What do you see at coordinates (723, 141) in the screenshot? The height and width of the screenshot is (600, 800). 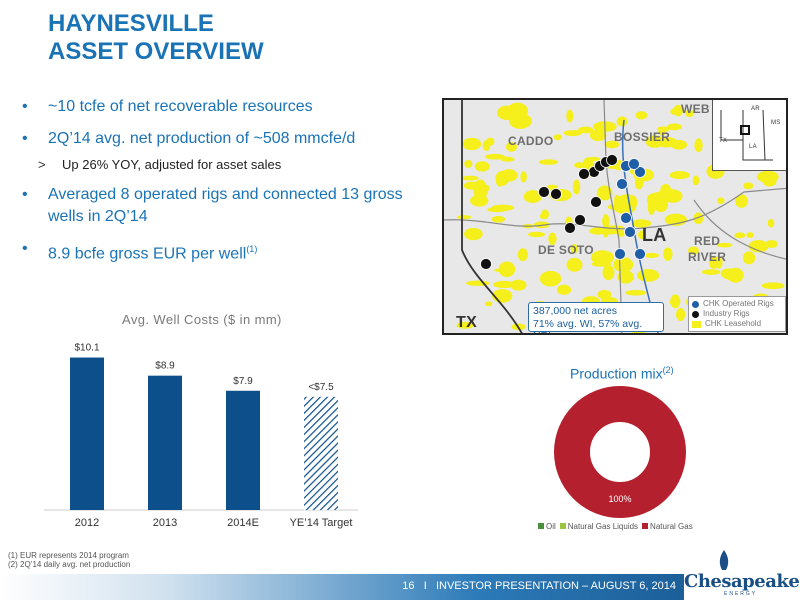 I see `inset-tx-label: TX` at bounding box center [723, 141].